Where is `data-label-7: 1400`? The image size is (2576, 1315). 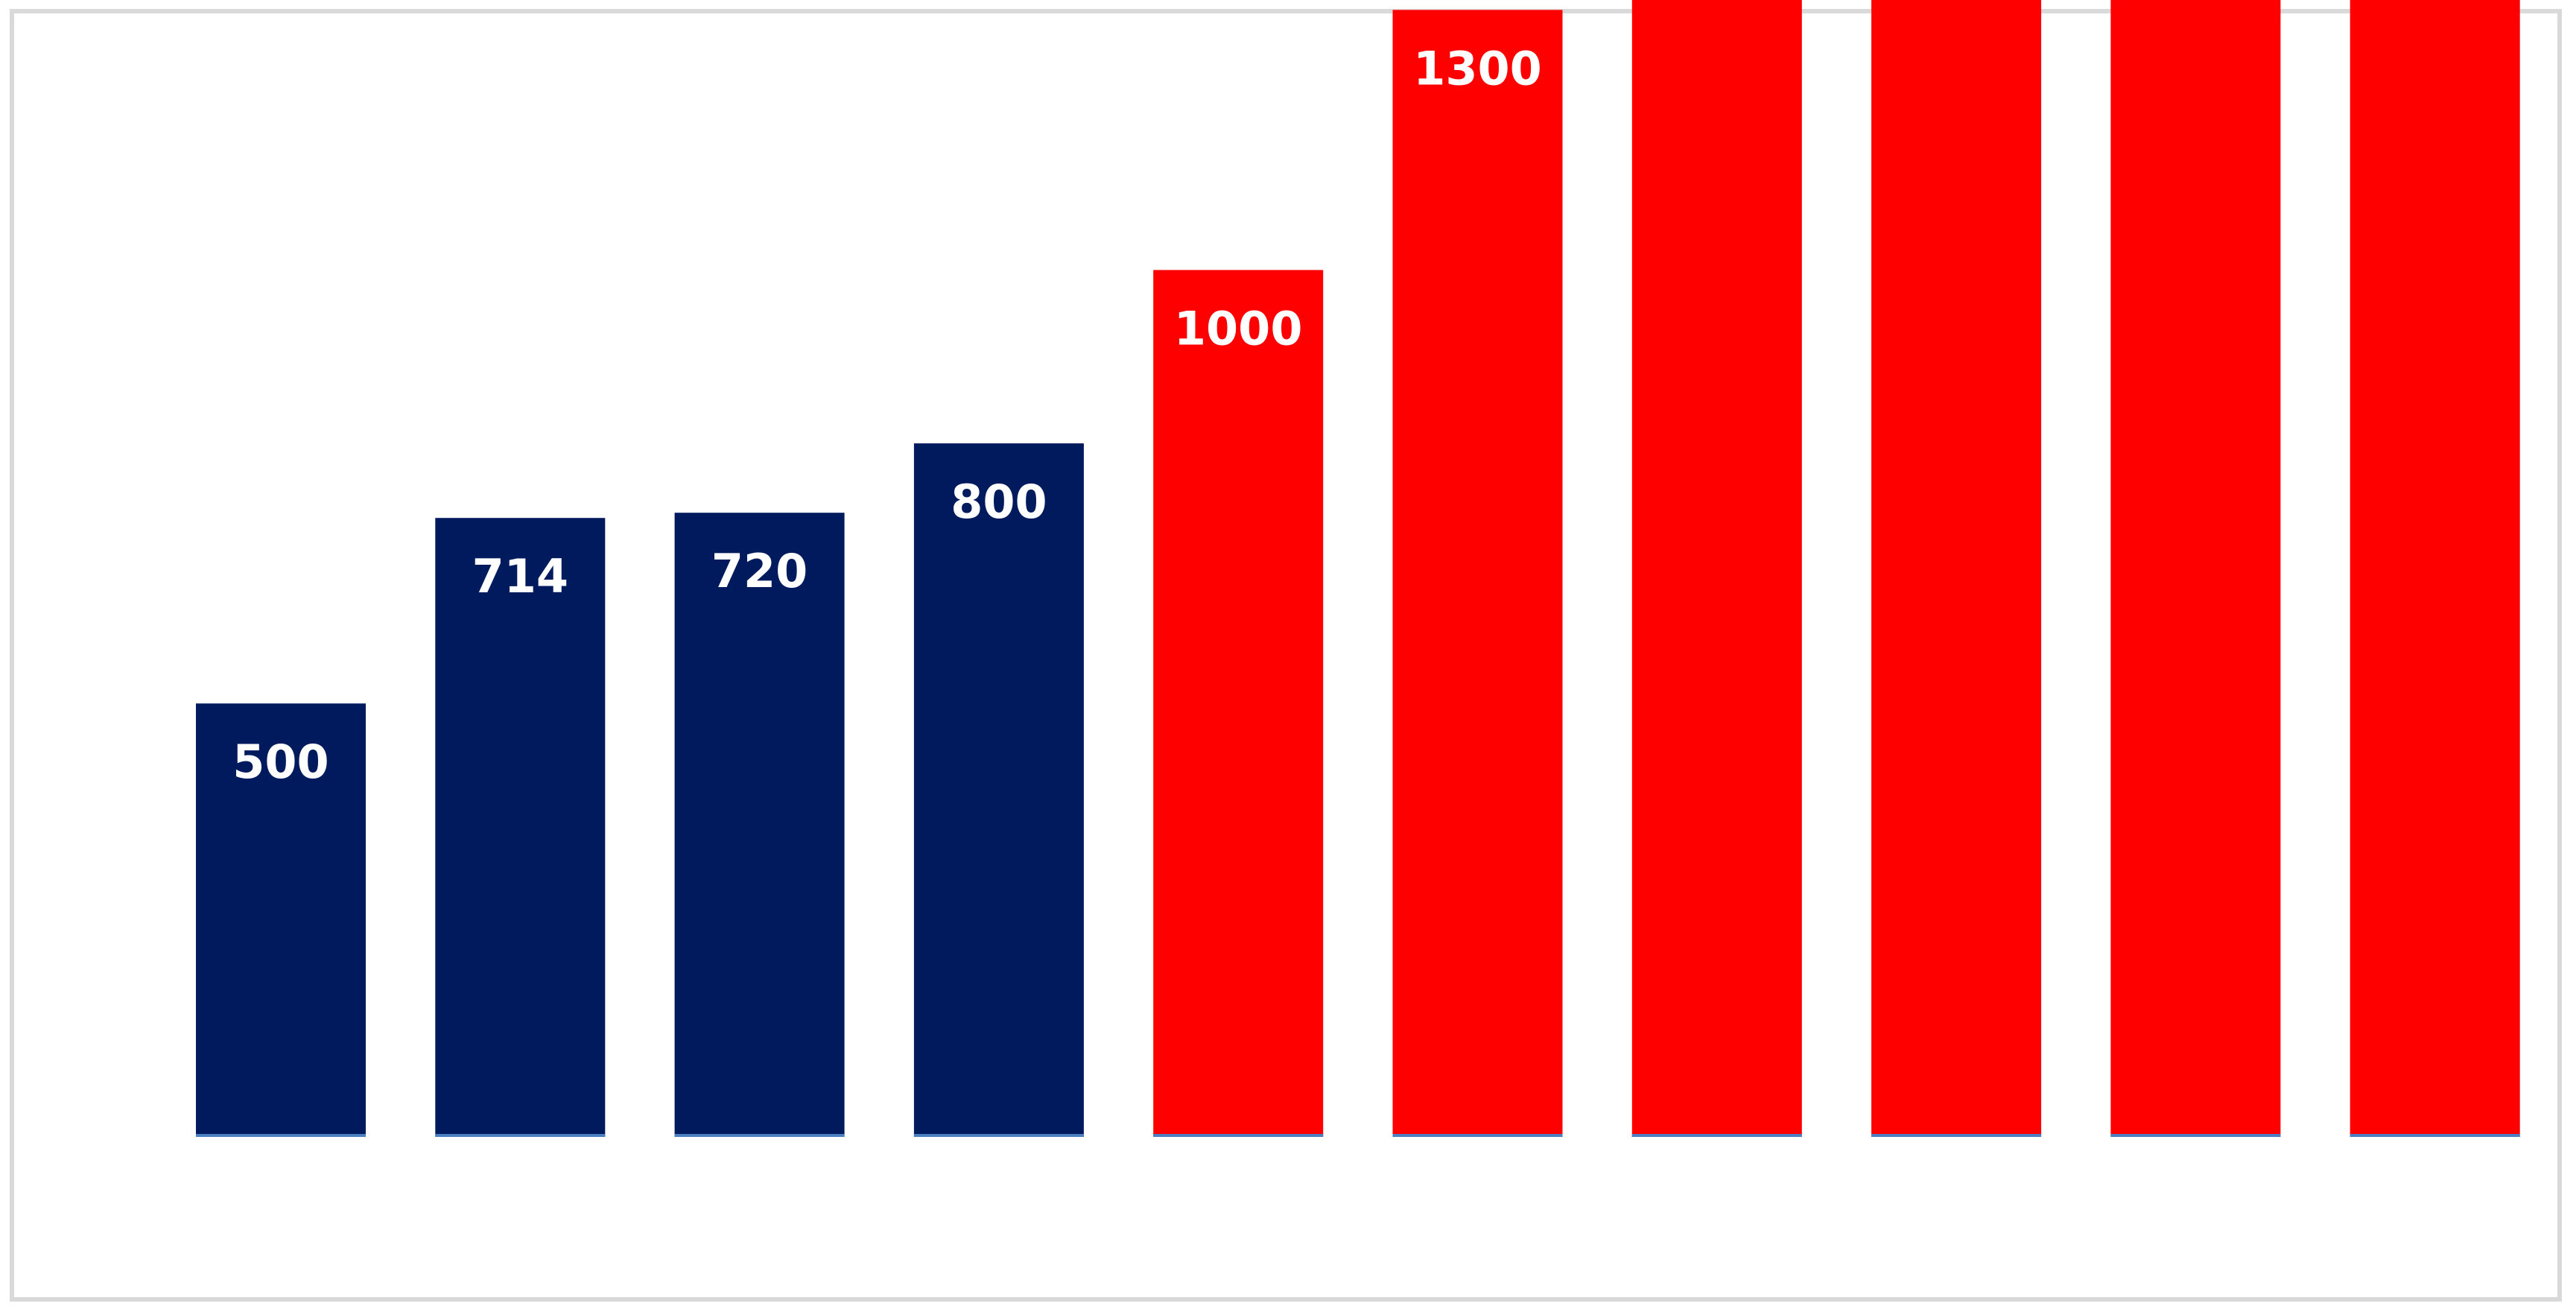
data-label-7: 1400 is located at coordinates (1718, 4).